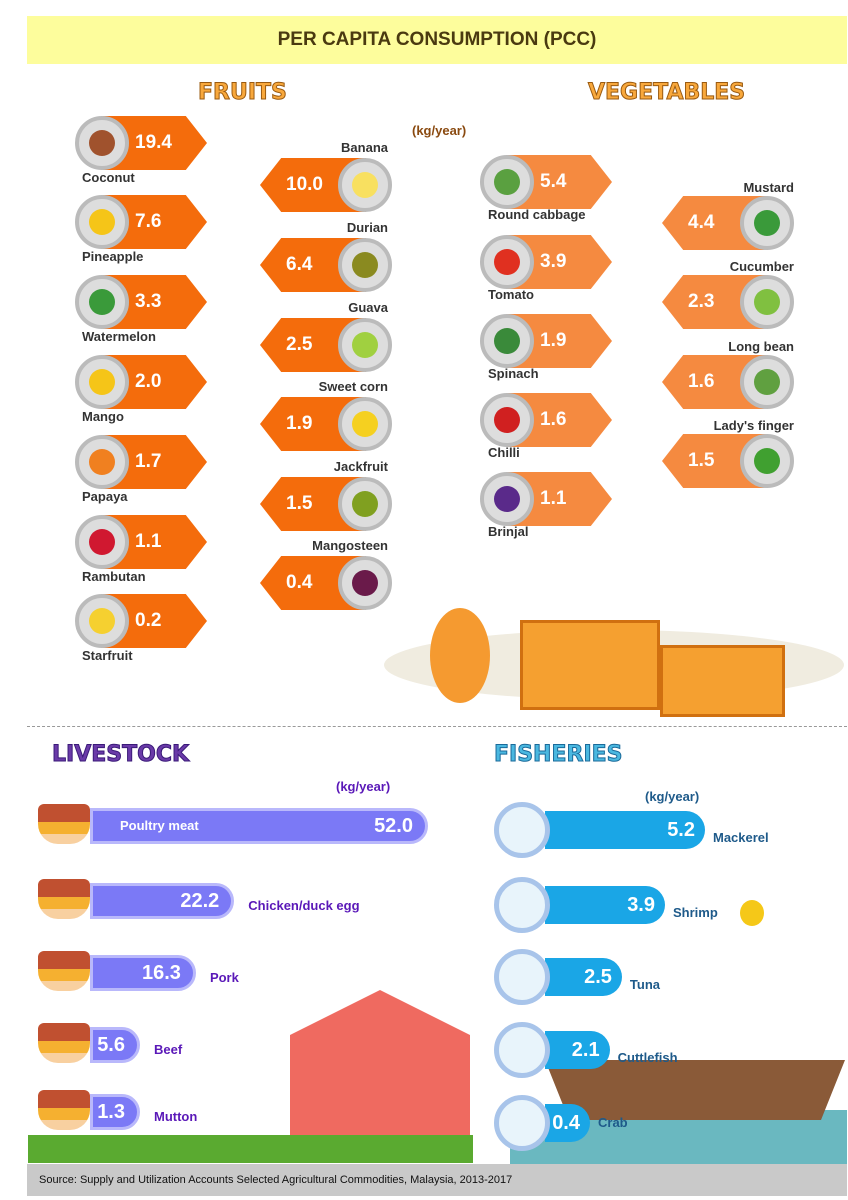 This screenshot has height=1200, width=848. Describe the element at coordinates (363, 786) in the screenshot. I see `livestock-unit: (kg/year)` at that location.